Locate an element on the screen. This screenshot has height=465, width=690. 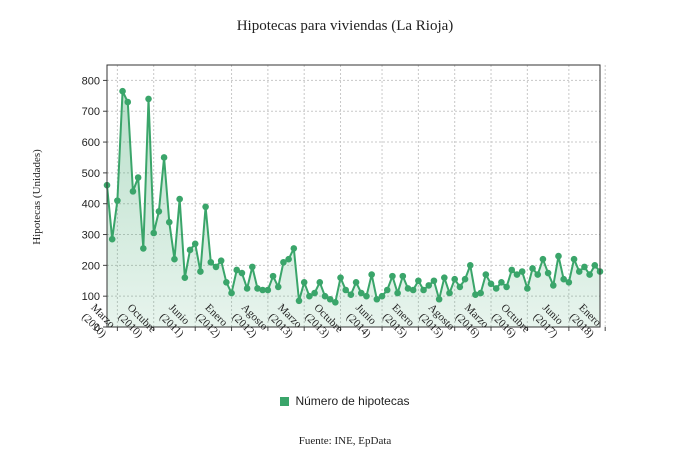
y-tick-label: 0 is located at coordinates (97, 328).